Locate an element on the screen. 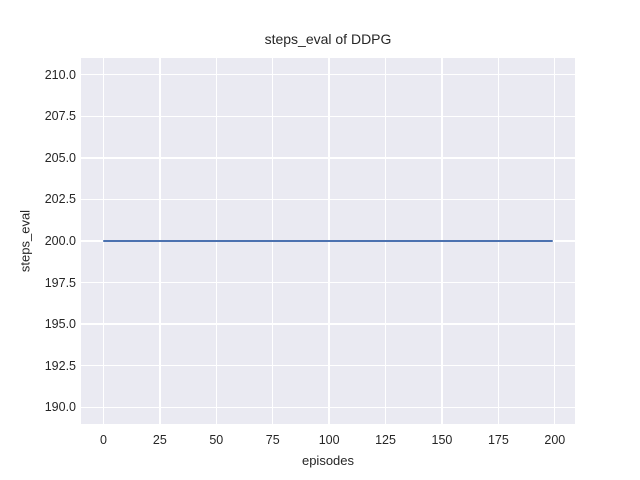 This screenshot has height=480, width=640. x-tick-label: 175 is located at coordinates (498, 440).